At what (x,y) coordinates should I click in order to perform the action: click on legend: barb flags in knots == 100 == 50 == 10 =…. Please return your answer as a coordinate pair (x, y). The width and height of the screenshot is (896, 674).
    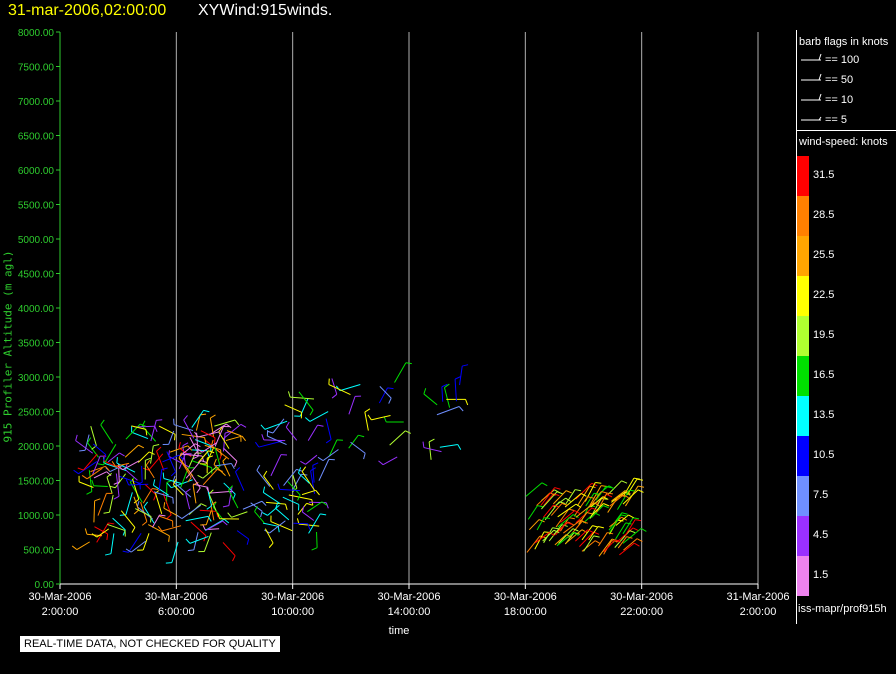
    Looking at the image, I should click on (846, 327).